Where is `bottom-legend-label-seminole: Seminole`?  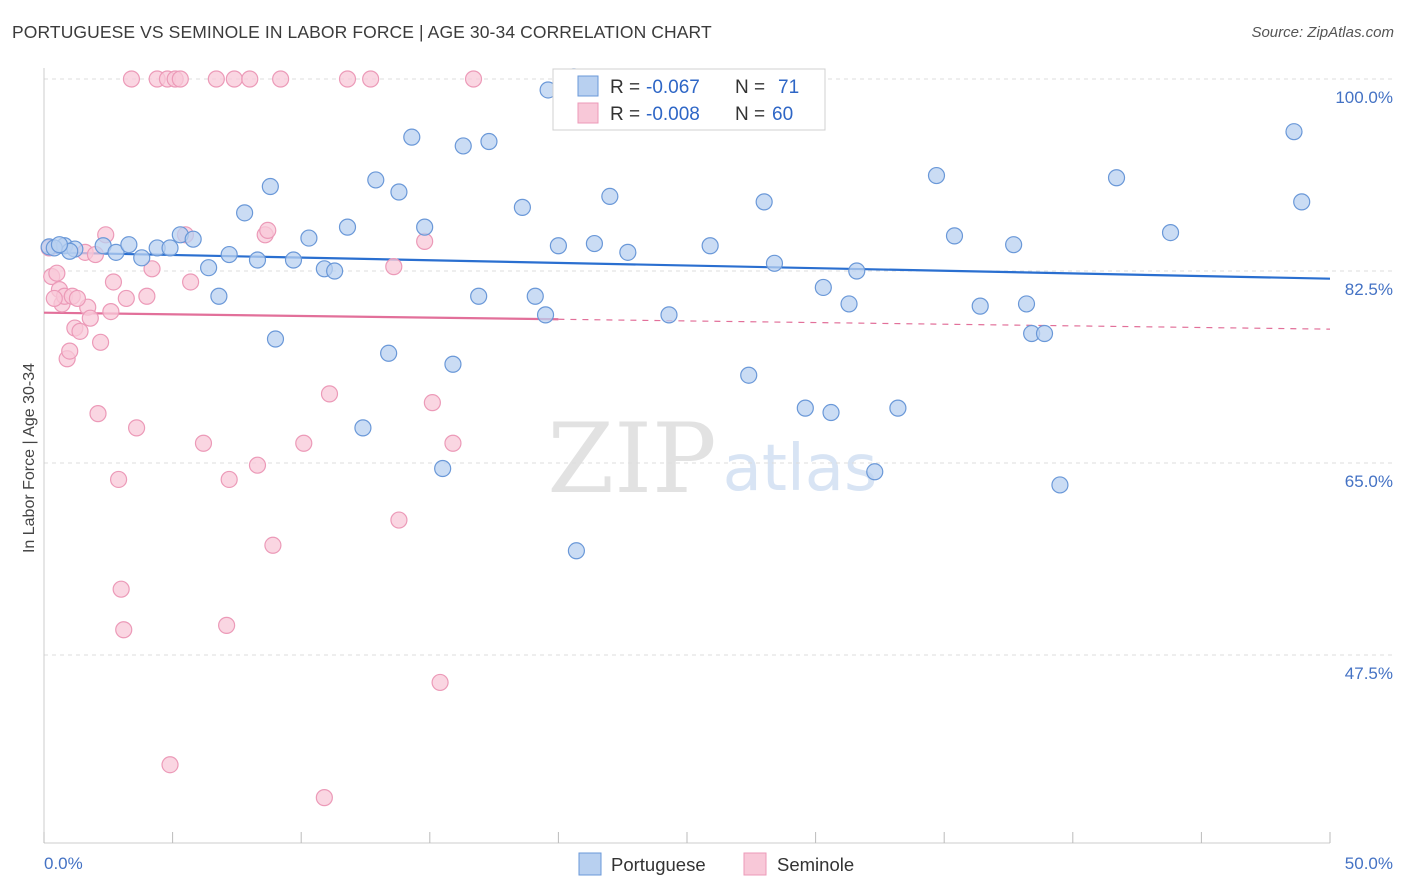 bottom-legend-label-seminole: Seminole is located at coordinates (815, 864).